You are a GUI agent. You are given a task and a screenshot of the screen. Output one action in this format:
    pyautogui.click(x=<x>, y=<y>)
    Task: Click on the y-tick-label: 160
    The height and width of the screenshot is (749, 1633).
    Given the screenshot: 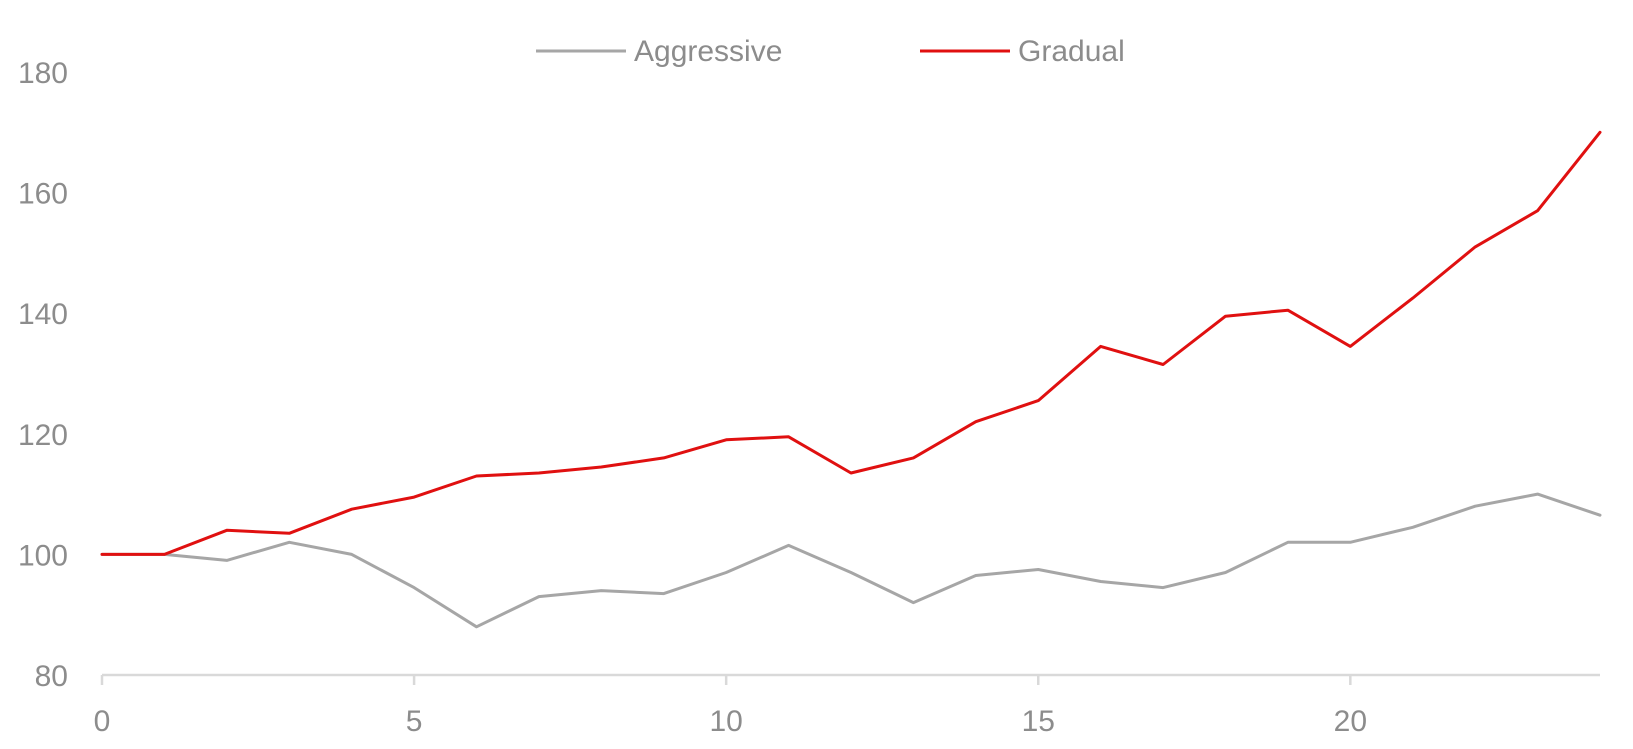 What is the action you would take?
    pyautogui.click(x=43, y=194)
    